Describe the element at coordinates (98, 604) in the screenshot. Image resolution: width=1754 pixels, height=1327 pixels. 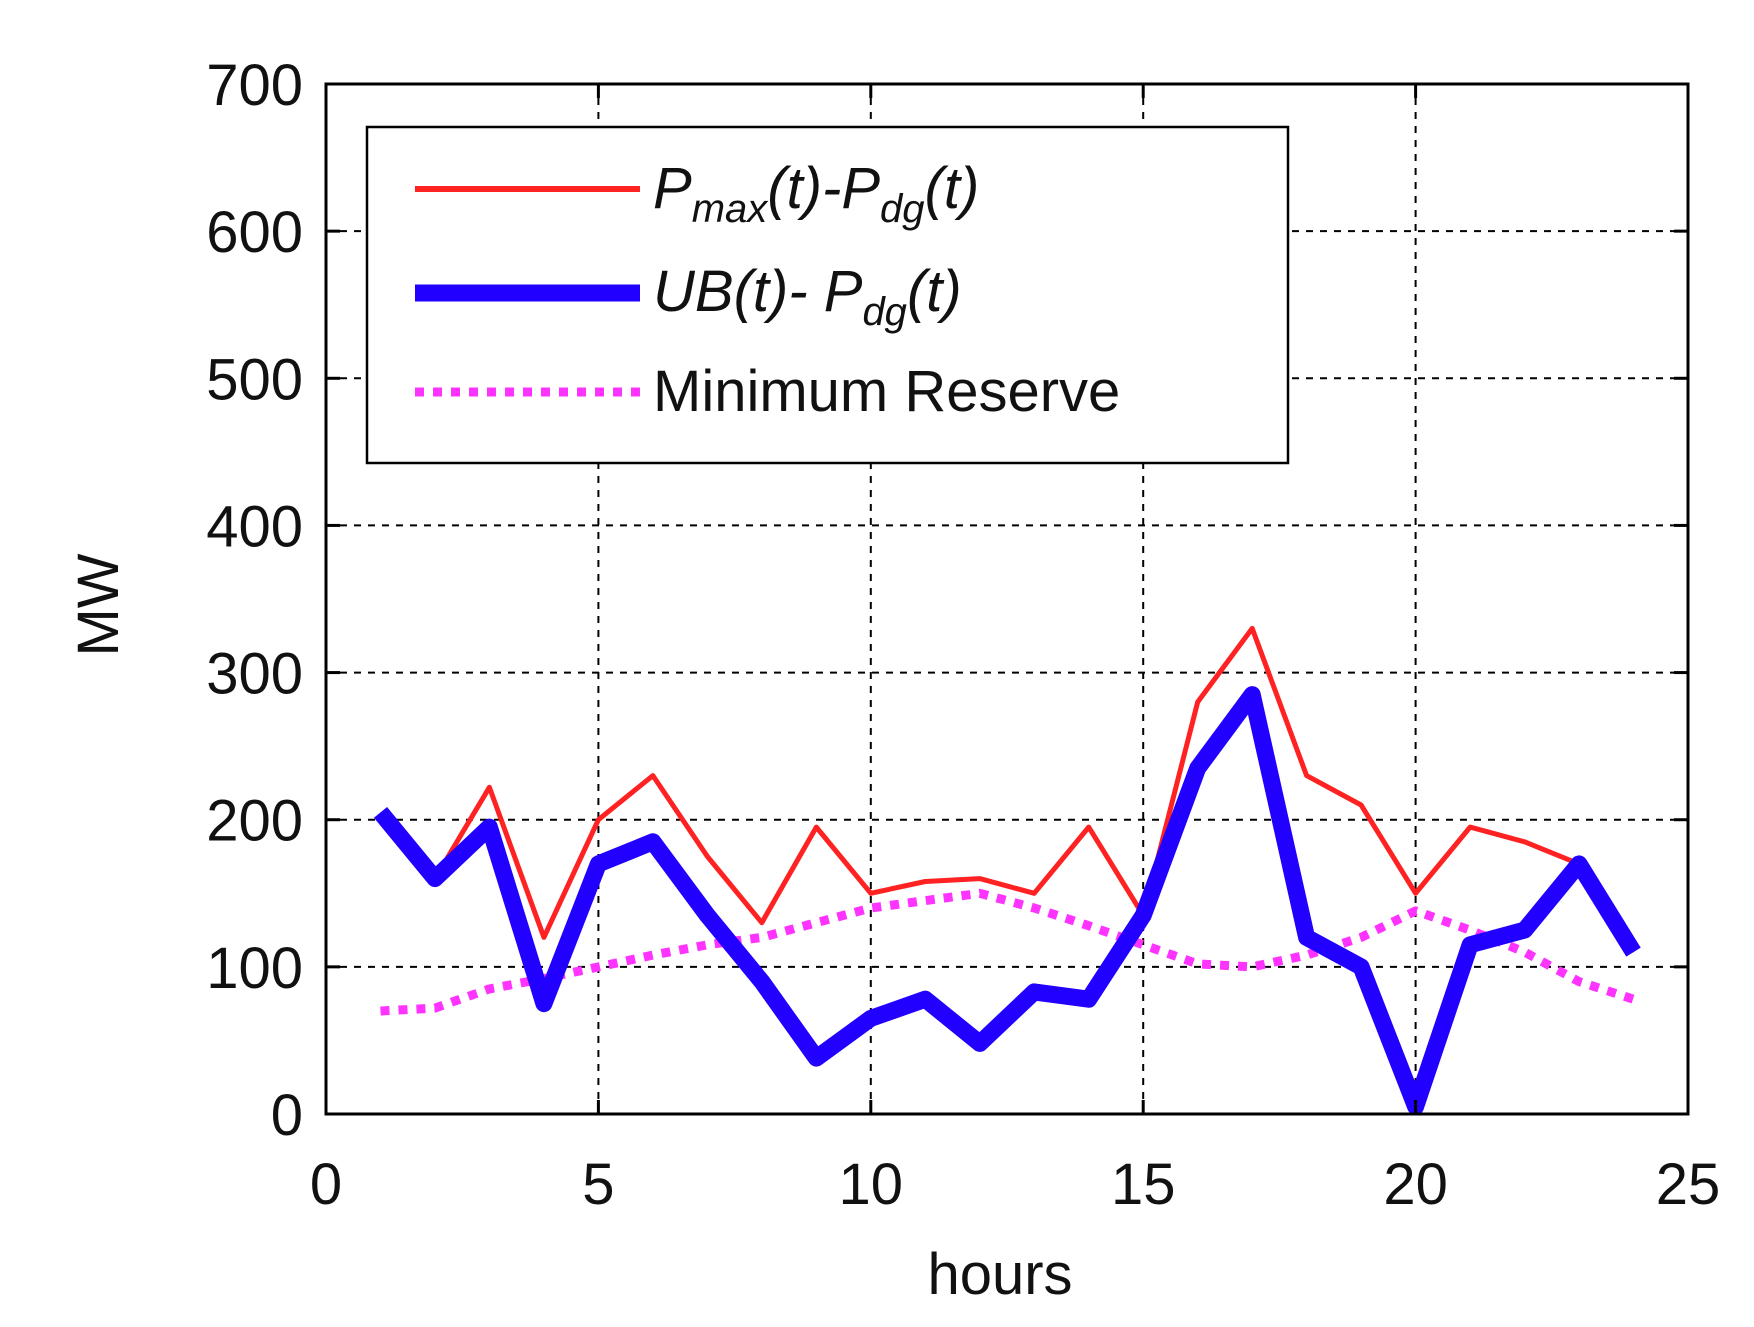
I see `y-axis-title: MW` at that location.